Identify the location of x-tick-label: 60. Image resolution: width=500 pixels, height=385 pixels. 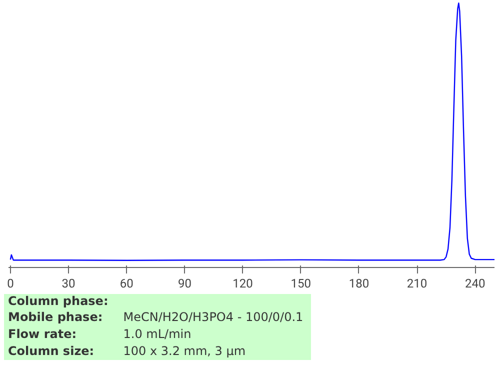
(127, 283).